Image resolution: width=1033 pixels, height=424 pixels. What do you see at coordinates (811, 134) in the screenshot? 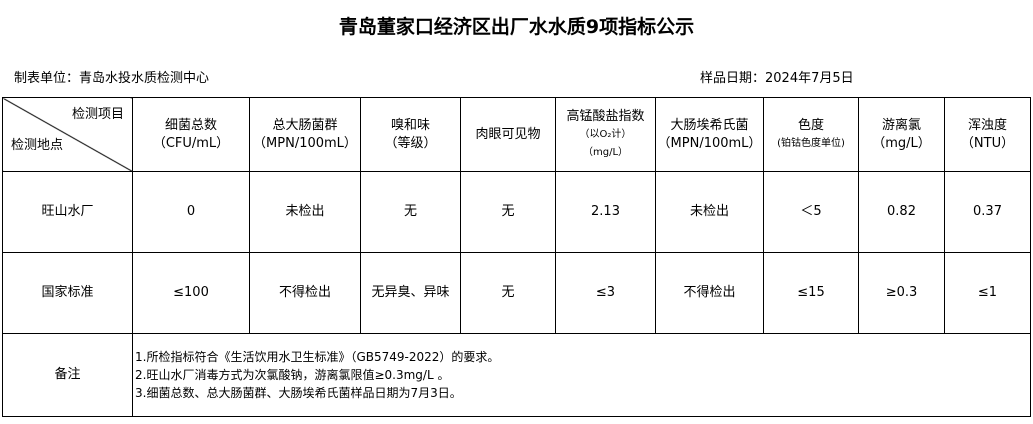
I see `header-cell: 色度 (铂钴色度单位)` at bounding box center [811, 134].